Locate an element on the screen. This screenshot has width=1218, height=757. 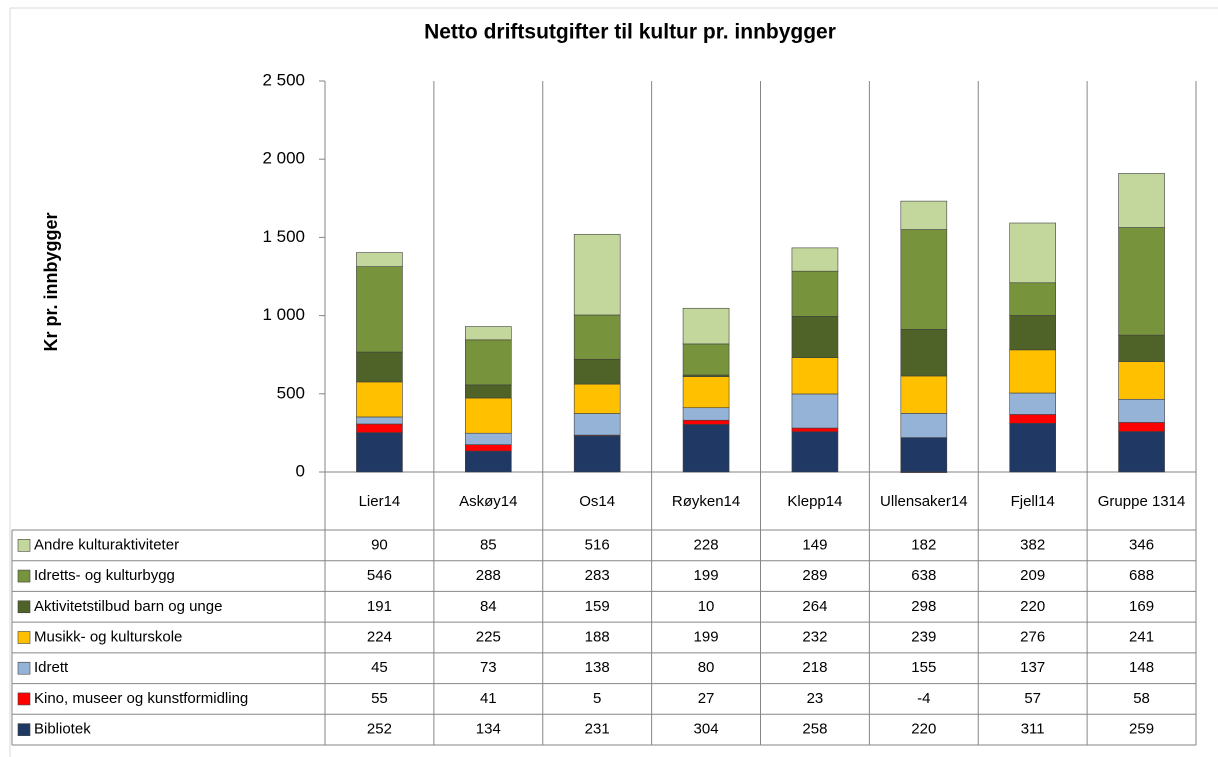
table-value: 85 is located at coordinates (488, 544).